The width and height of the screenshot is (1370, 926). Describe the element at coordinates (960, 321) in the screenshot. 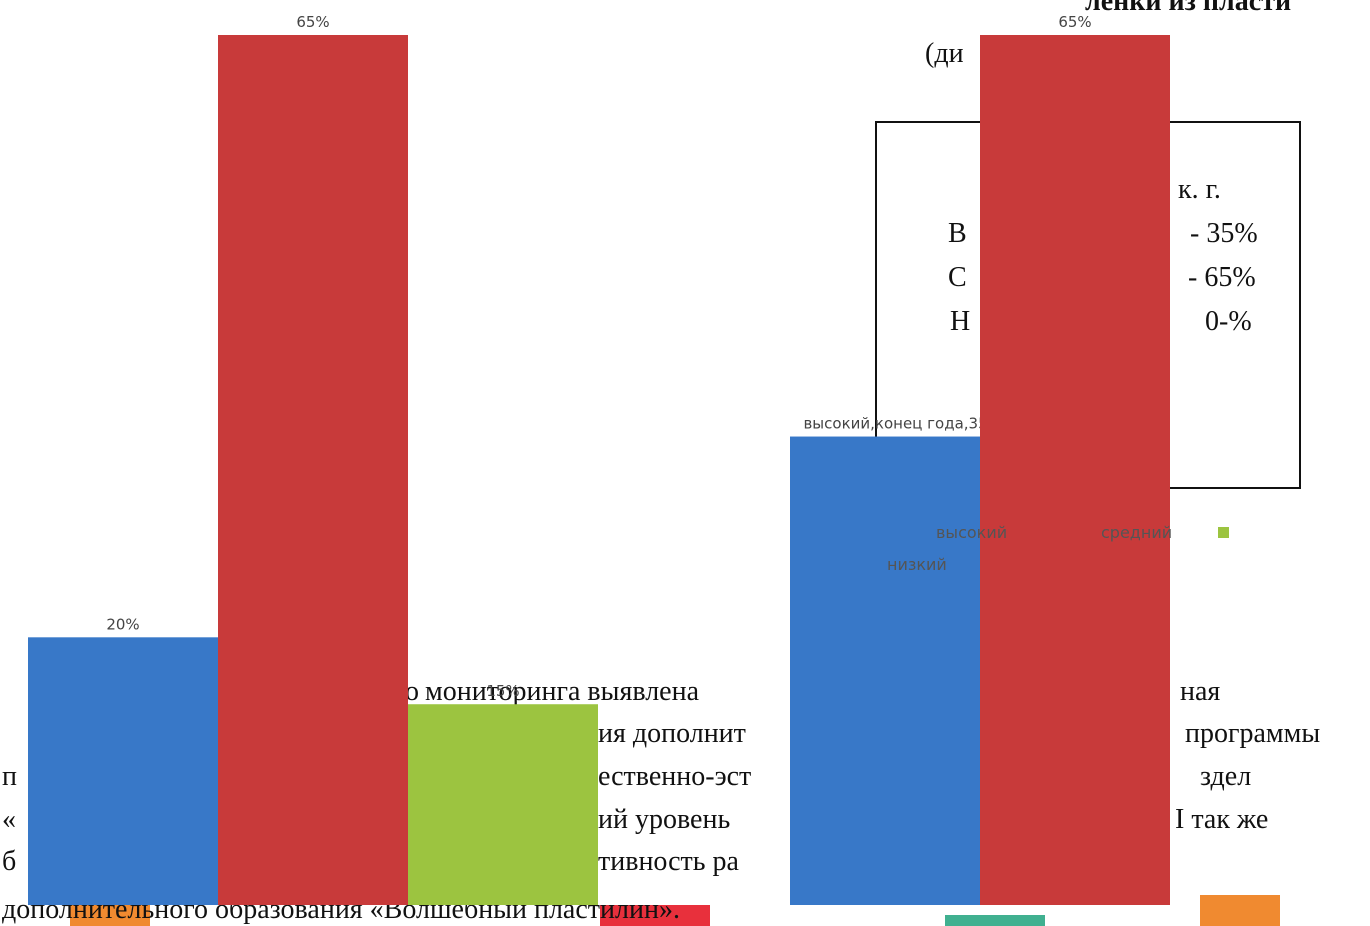

I see `box-label: Н` at that location.